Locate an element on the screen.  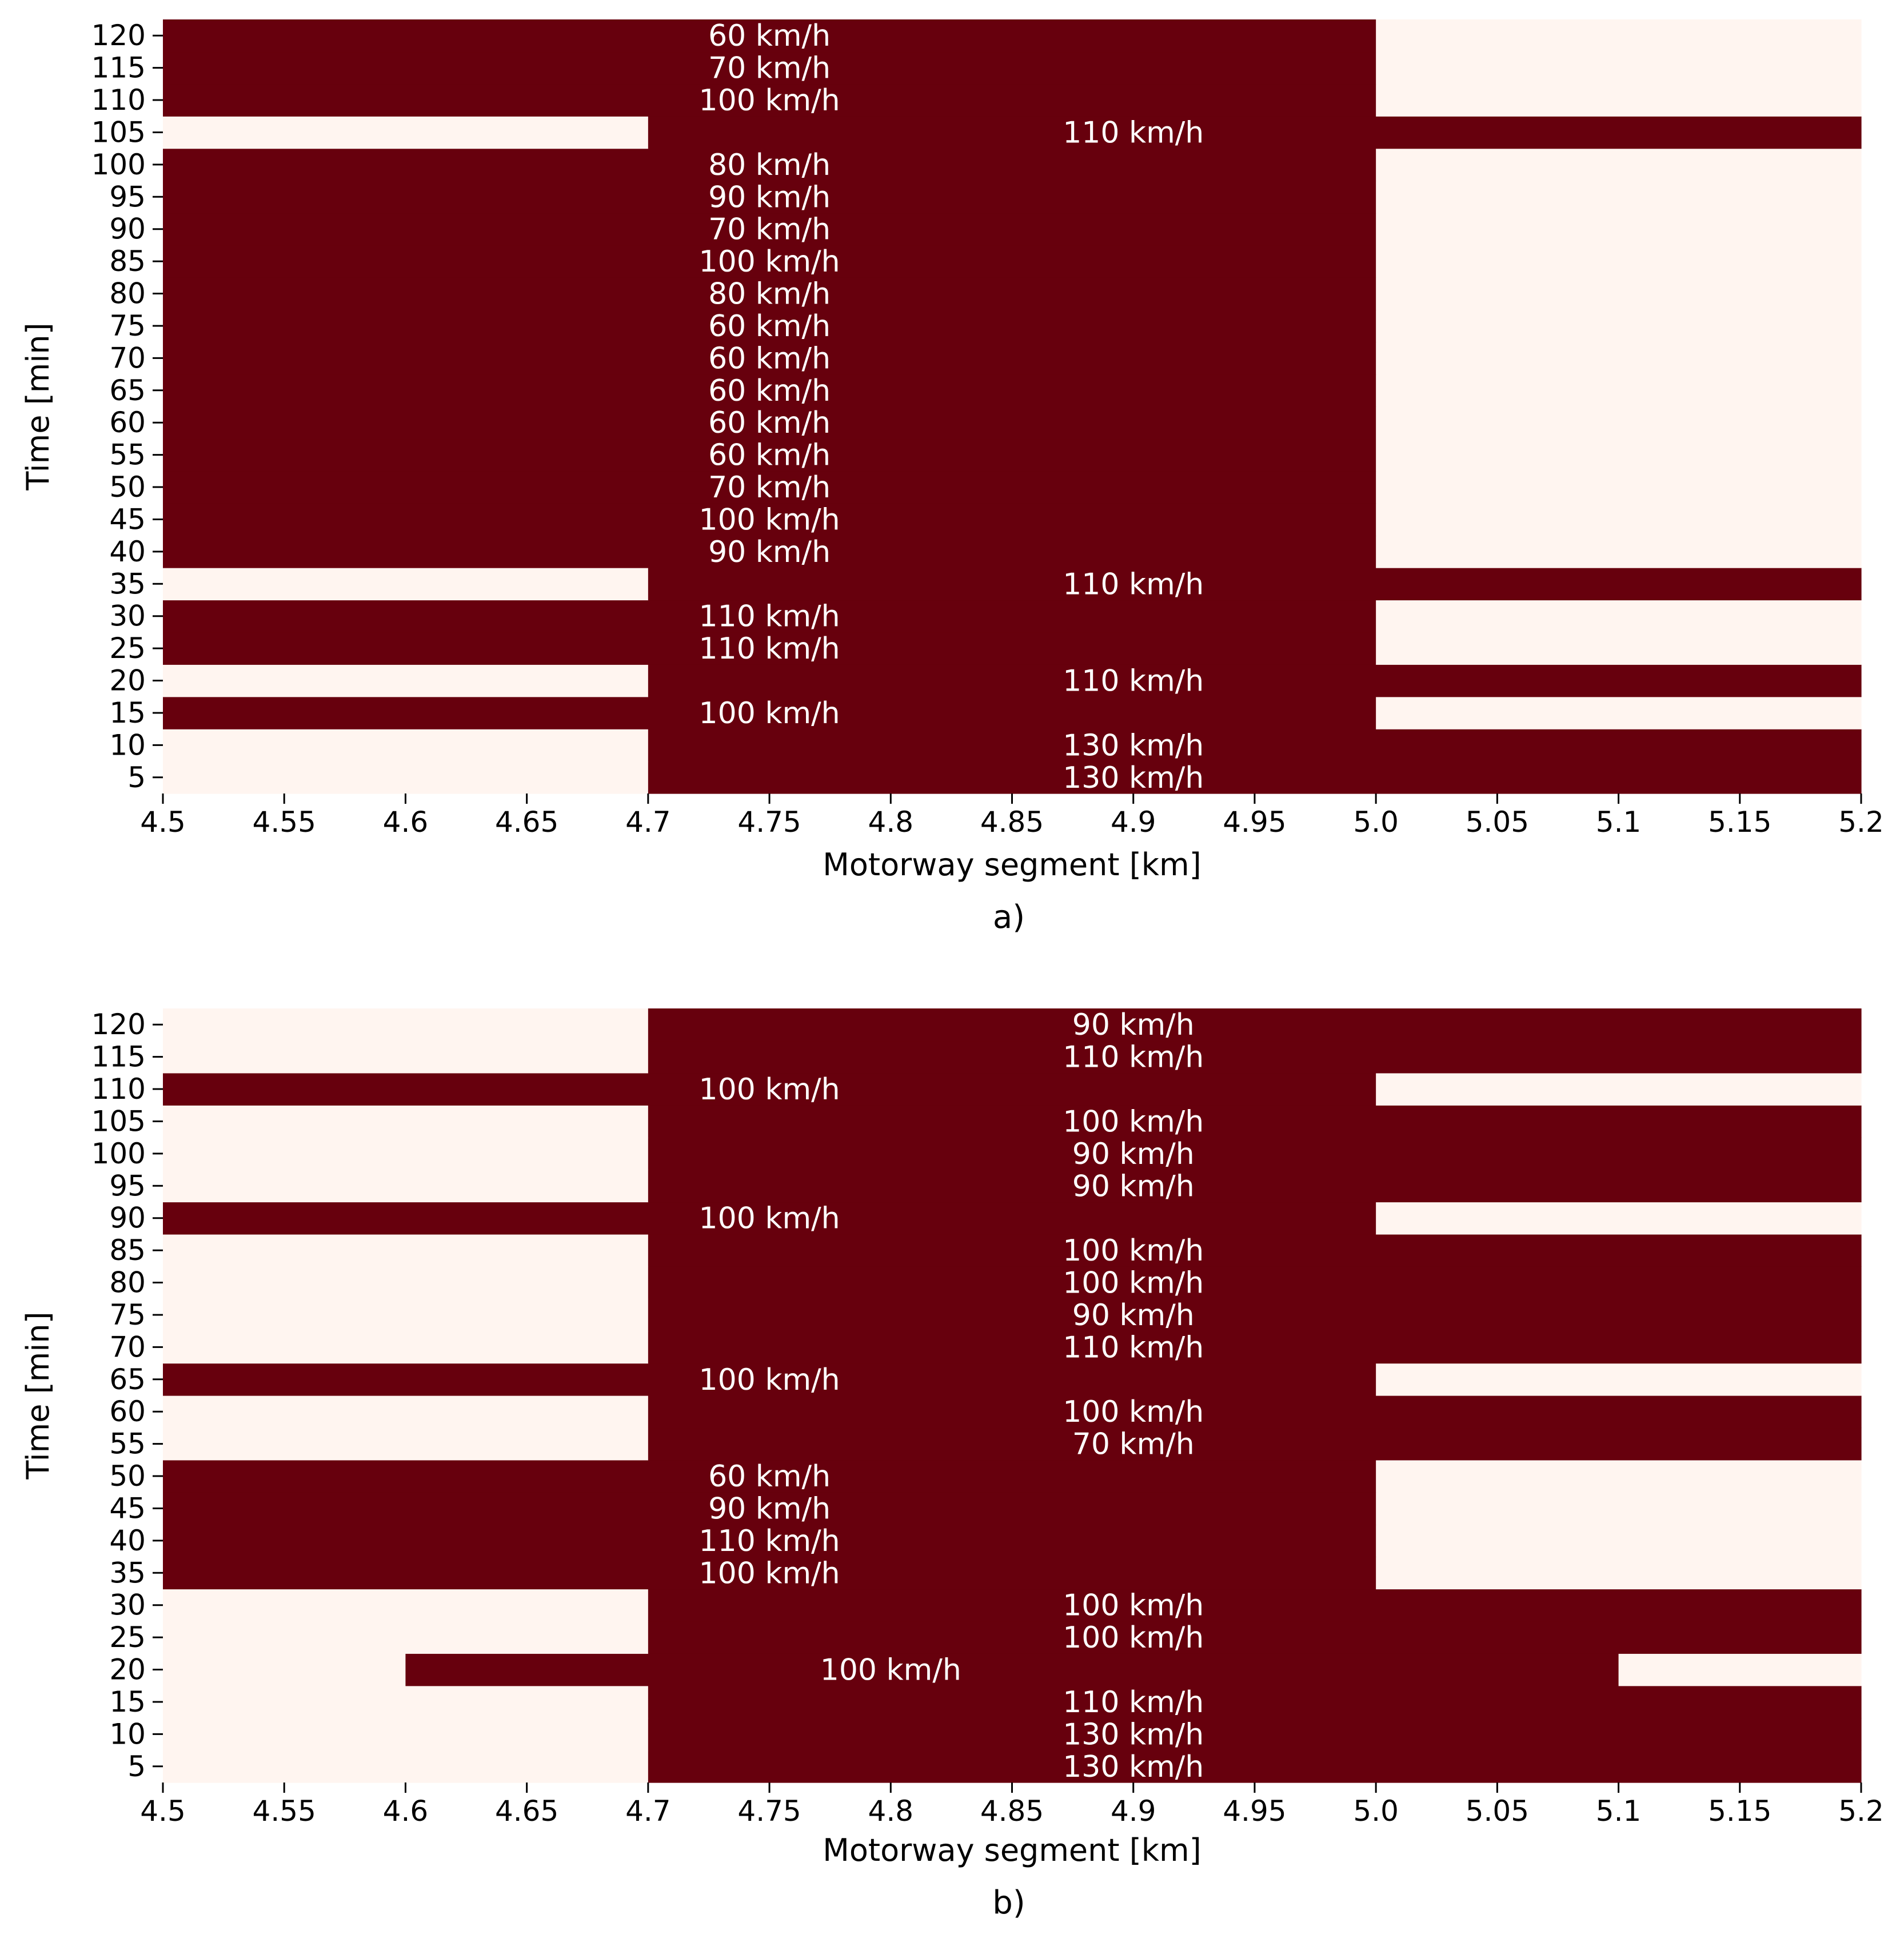
x-tick-label: 5.05 is located at coordinates (1497, 822).